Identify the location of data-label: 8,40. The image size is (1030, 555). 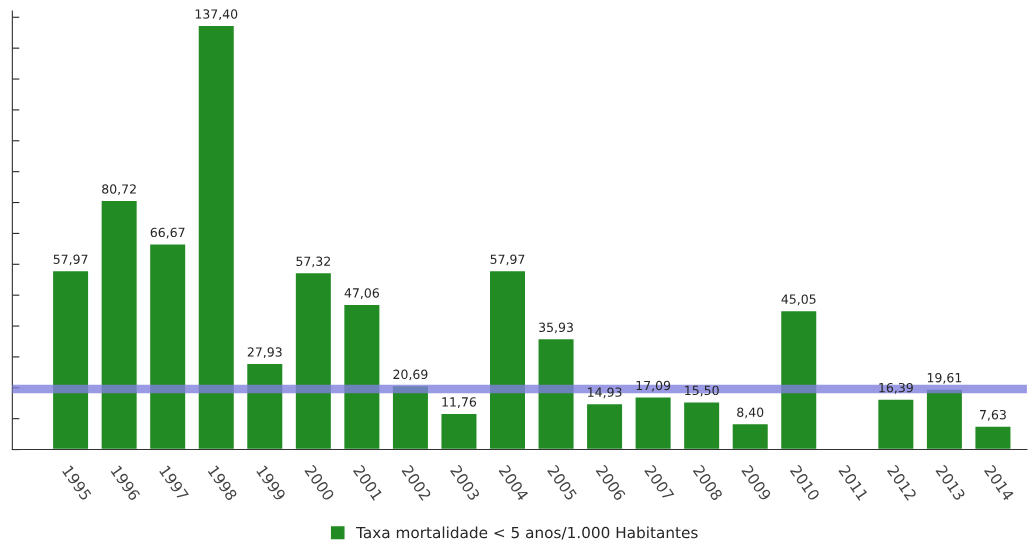
(750, 413).